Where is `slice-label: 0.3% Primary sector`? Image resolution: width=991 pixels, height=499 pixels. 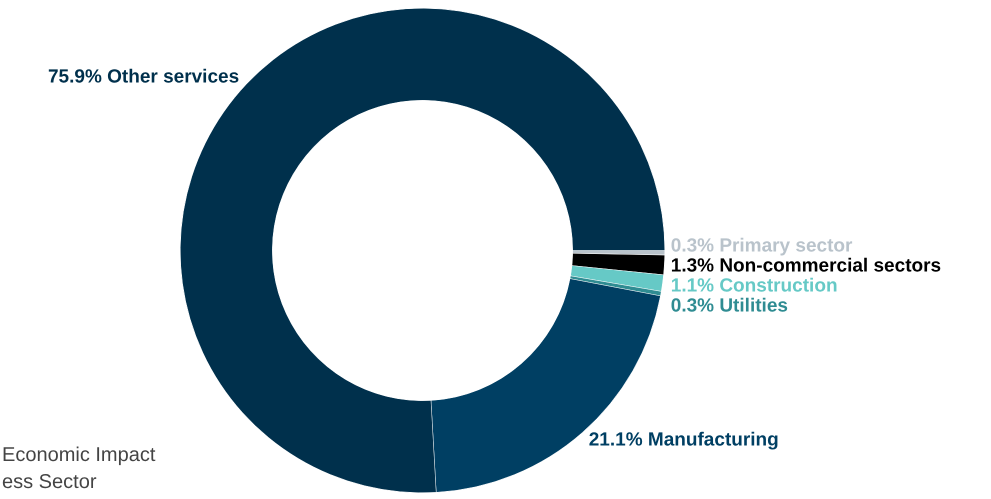 slice-label: 0.3% Primary sector is located at coordinates (762, 246).